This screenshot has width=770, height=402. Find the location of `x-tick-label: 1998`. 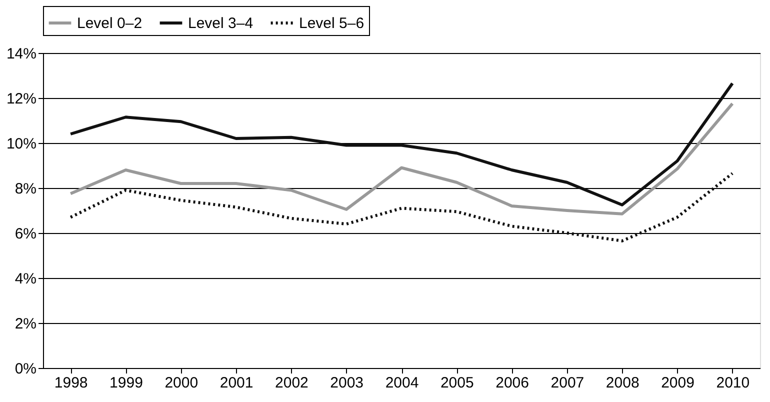

x-tick-label: 1998 is located at coordinates (71, 383).